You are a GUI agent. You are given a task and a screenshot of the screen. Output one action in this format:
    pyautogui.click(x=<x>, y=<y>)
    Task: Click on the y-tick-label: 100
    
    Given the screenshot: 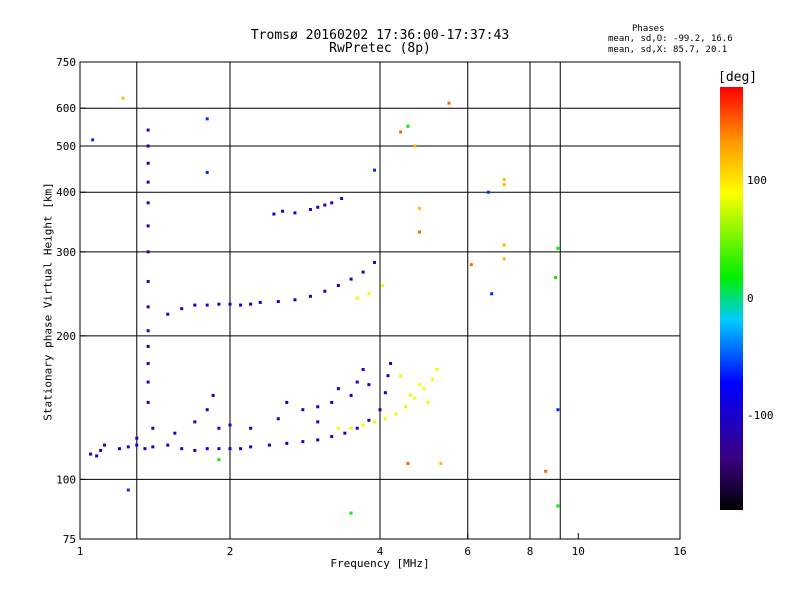 What is the action you would take?
    pyautogui.click(x=66, y=479)
    